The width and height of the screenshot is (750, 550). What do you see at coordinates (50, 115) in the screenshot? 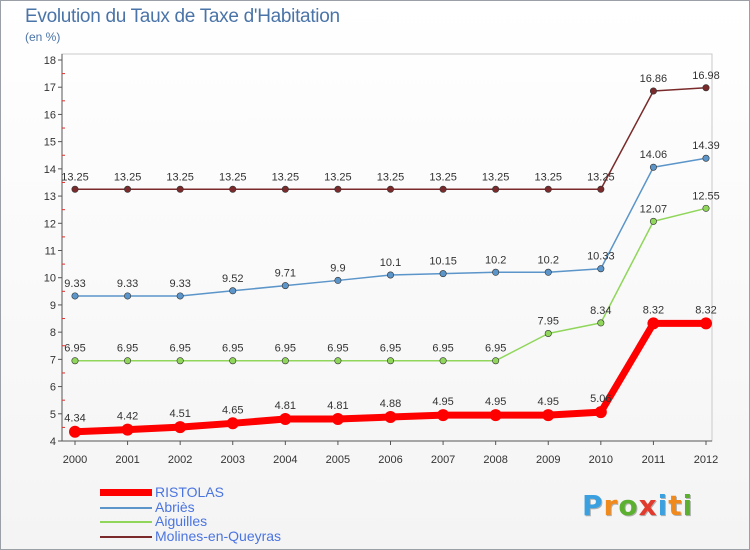
I see `y-tick-label: 16` at bounding box center [50, 115].